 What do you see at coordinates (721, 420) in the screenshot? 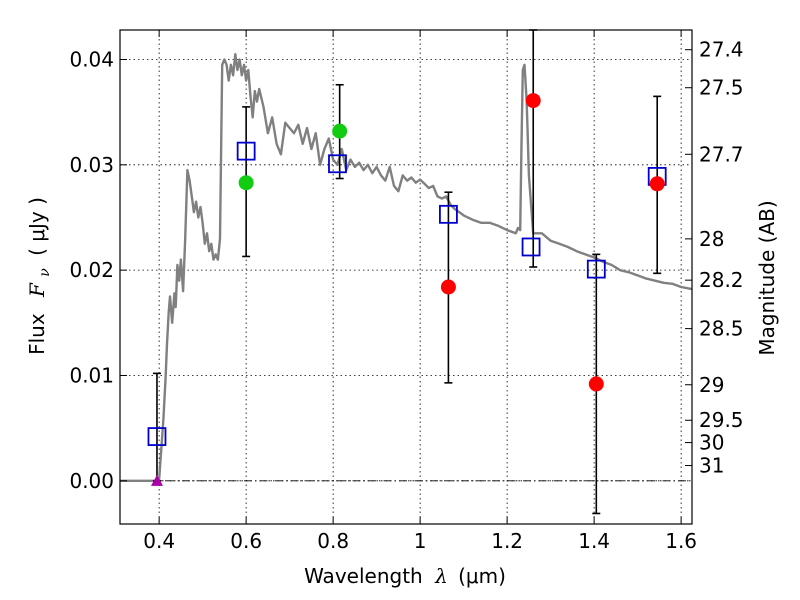
I see `y2-tick-label: 29.5` at bounding box center [721, 420].